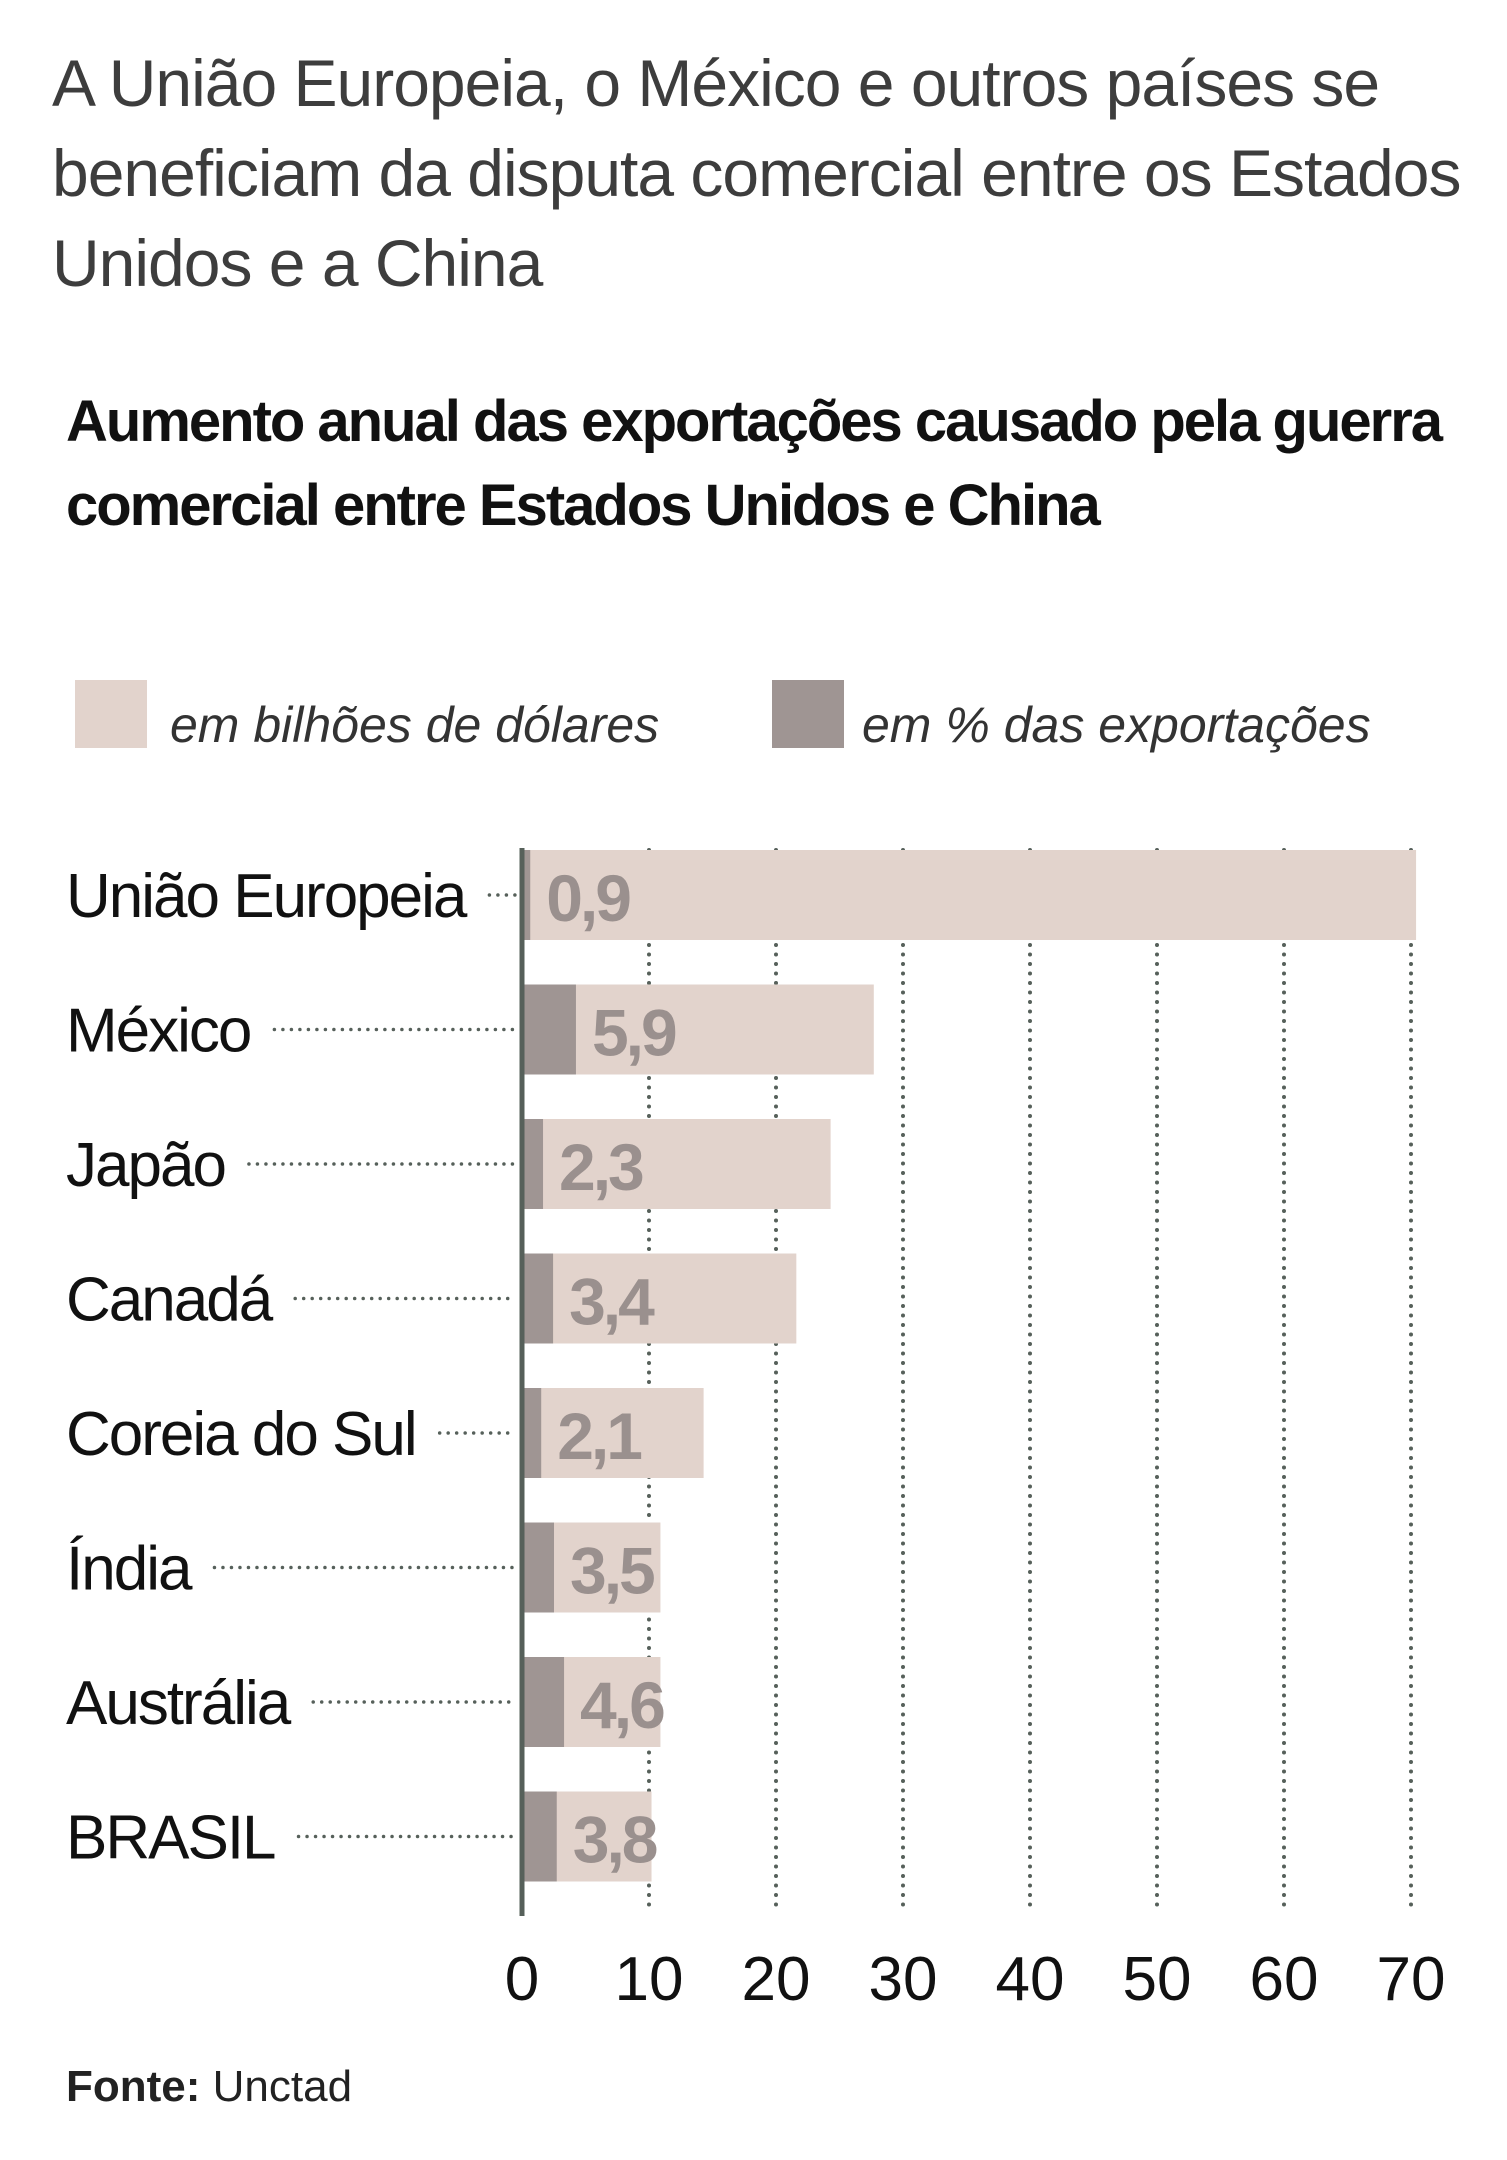 Image resolution: width=1507 pixels, height=2160 pixels. I want to click on data-label: 2,3, so click(601, 1167).